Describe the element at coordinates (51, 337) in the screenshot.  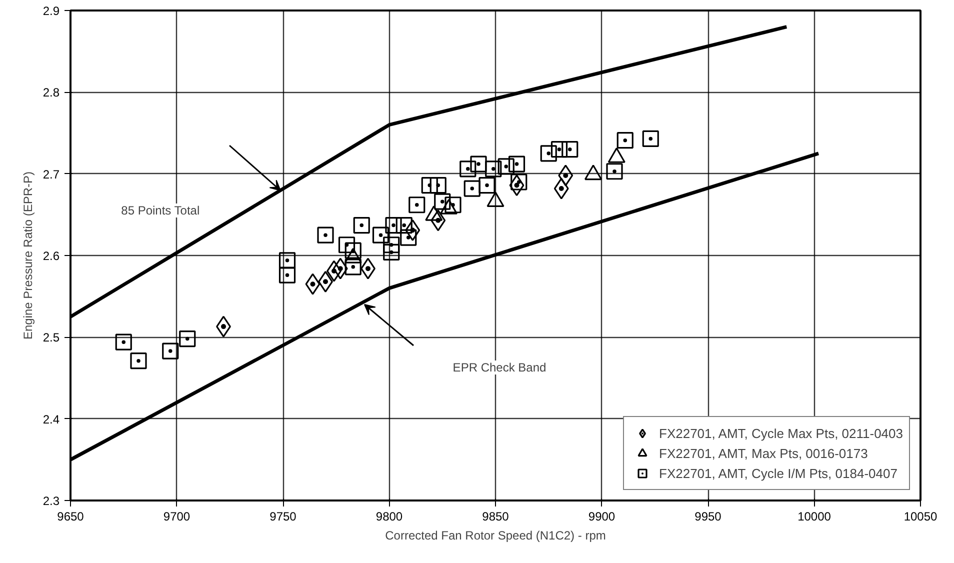
I see `y-tick-label: 2.5` at that location.